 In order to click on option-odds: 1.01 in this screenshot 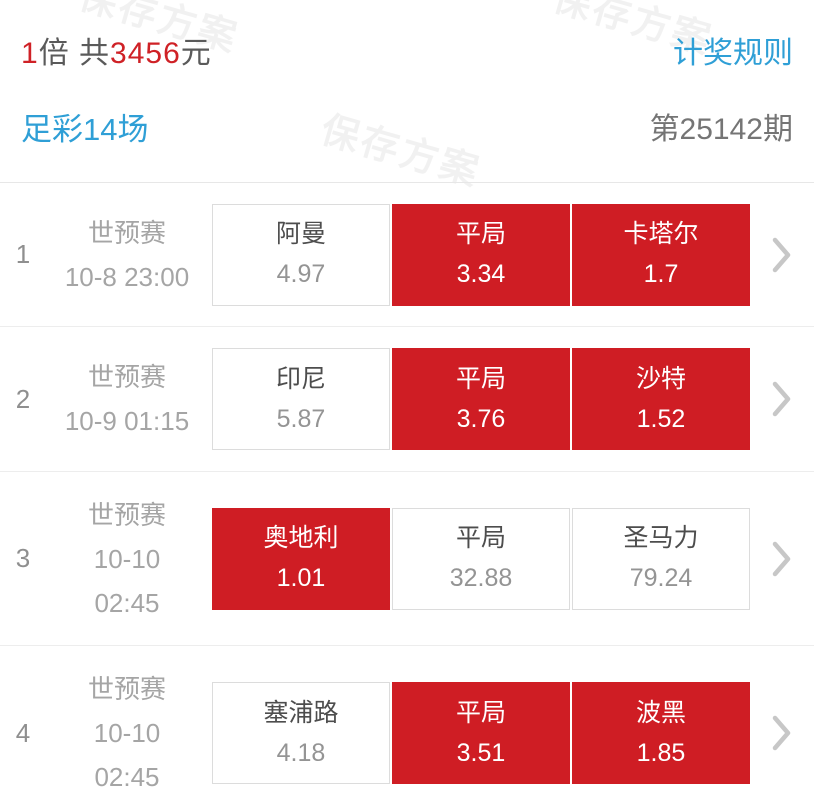, I will do `click(301, 578)`.